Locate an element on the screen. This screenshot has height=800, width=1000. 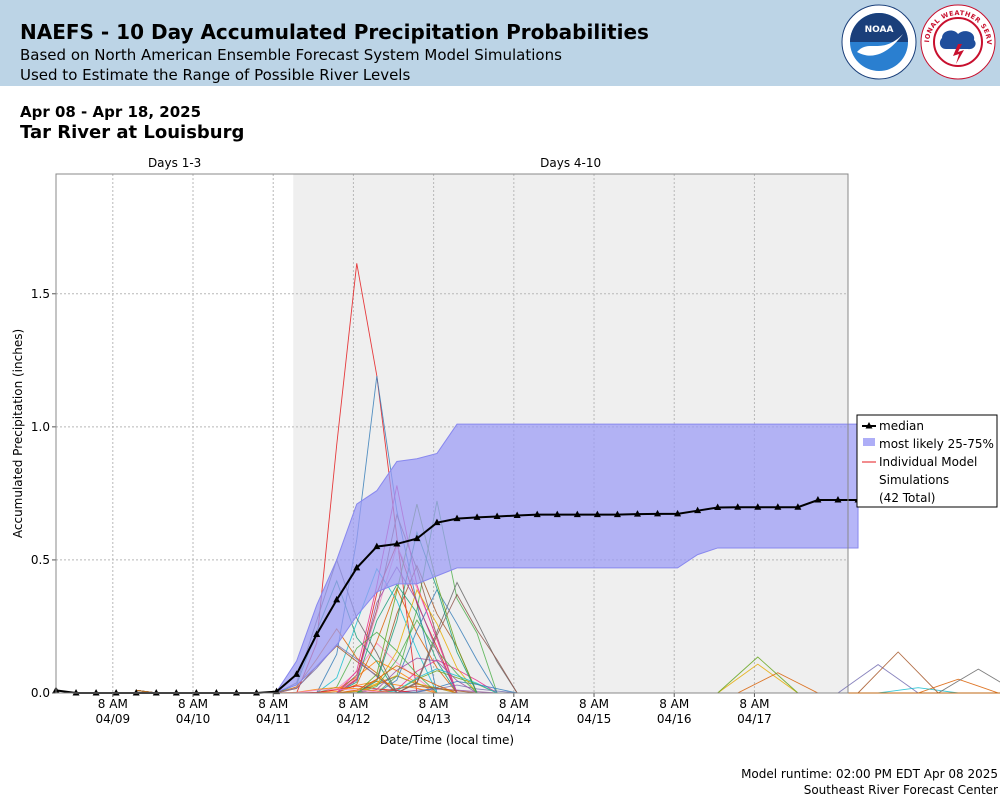
nws-logo: NATIONAL WEATHER SERVICE is located at coordinates (958, 42).